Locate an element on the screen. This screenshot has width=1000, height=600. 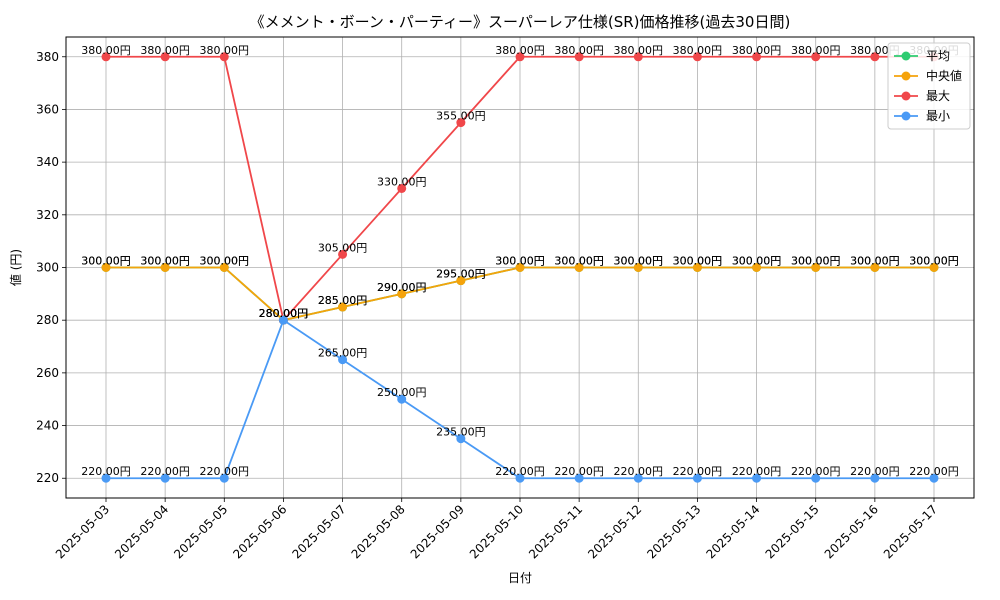
y-tick-label: 300 is located at coordinates (47, 268).